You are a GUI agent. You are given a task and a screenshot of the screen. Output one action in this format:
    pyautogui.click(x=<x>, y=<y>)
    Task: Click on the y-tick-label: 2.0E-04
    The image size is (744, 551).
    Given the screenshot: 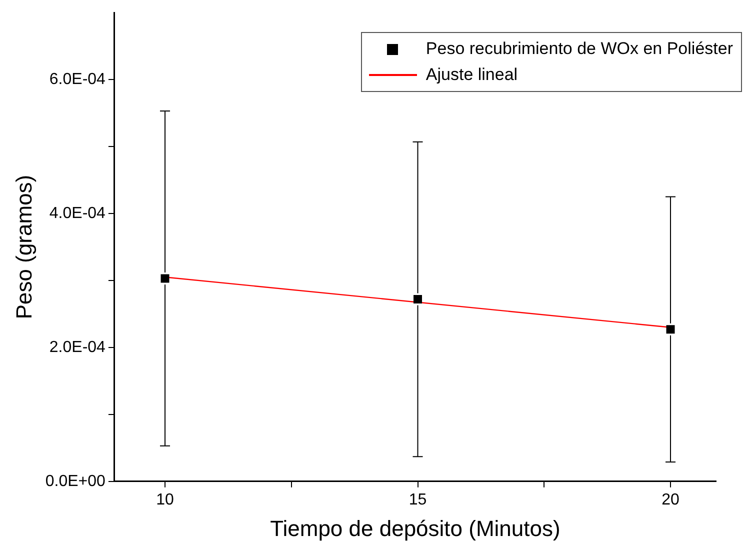 What is the action you would take?
    pyautogui.click(x=77, y=347)
    